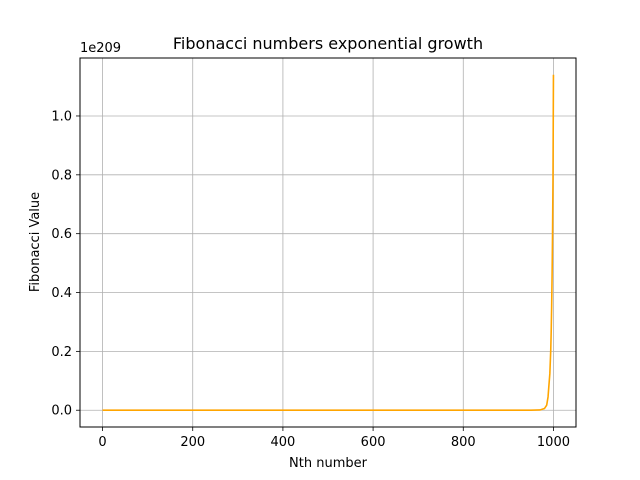 Image resolution: width=640 pixels, height=480 pixels. What do you see at coordinates (61, 116) in the screenshot?
I see `y-tick-label: 1.0` at bounding box center [61, 116].